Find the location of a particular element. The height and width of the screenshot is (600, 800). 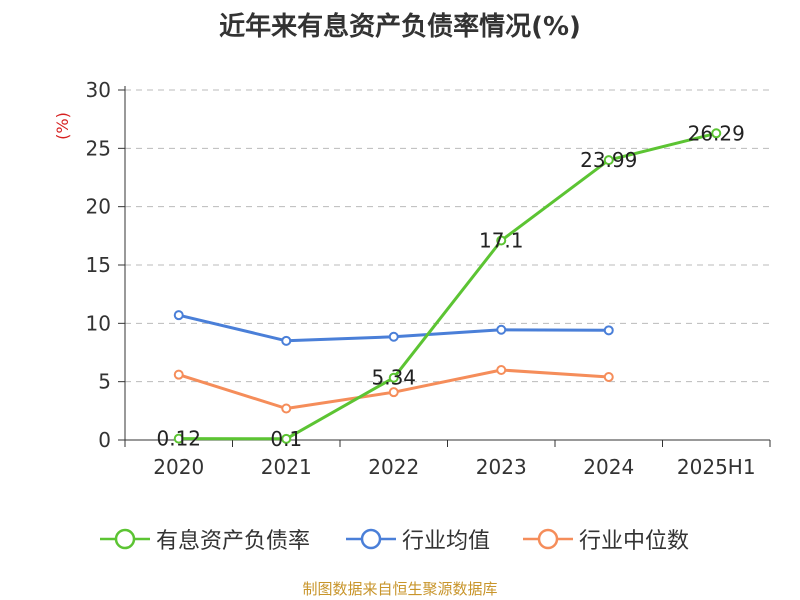

y-unit-label: (%) is located at coordinates (62, 126).